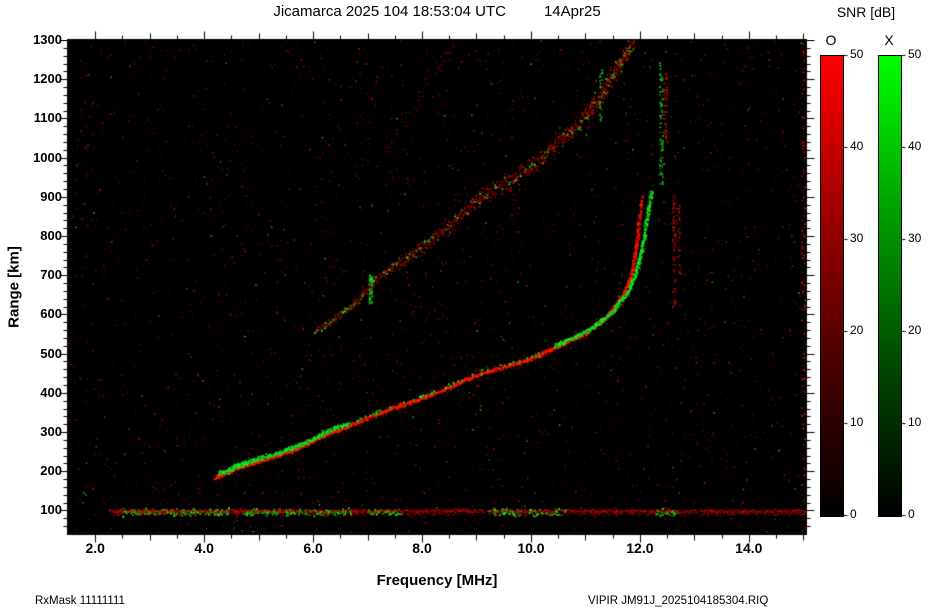 This screenshot has height=614, width=932. What do you see at coordinates (80, 601) in the screenshot?
I see `rxmask-label: RxMask 11111111` at bounding box center [80, 601].